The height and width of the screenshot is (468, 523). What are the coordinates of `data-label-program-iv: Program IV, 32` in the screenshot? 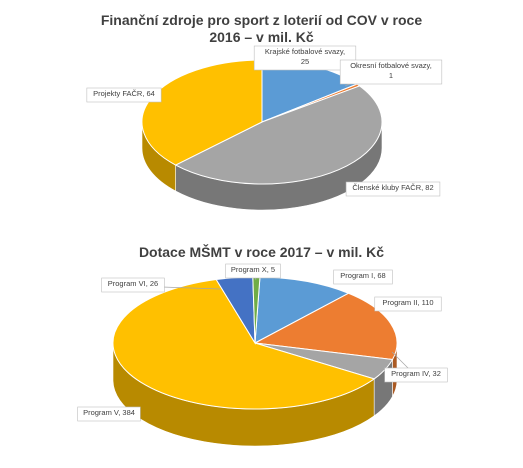 It's located at (416, 373).